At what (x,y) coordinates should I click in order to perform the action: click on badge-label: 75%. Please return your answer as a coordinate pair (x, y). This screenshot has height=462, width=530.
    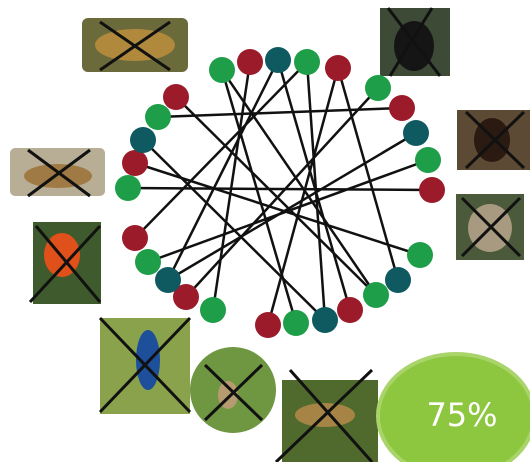
    Looking at the image, I should click on (461, 415).